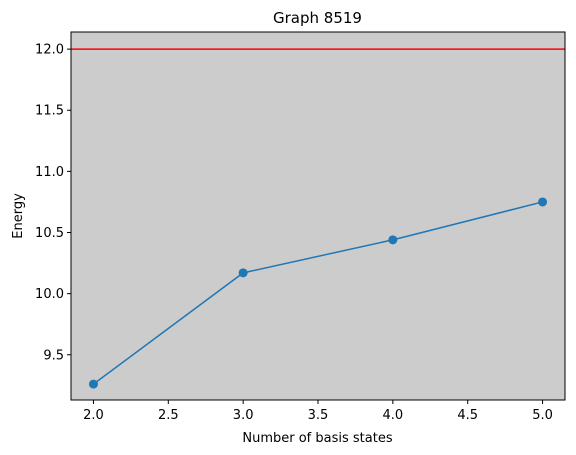 The image size is (576, 455). Describe the element at coordinates (49, 233) in the screenshot. I see `y-tick-label: 10.5` at that location.